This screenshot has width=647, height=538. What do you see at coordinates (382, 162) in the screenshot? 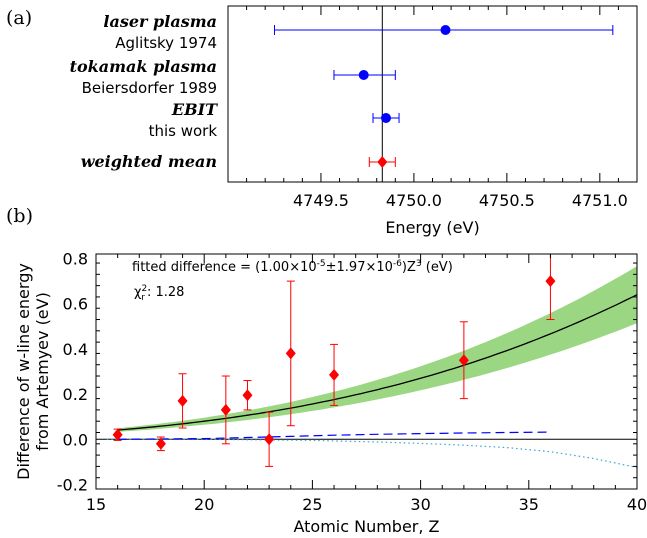
I see `data-point-diamond` at bounding box center [382, 162].